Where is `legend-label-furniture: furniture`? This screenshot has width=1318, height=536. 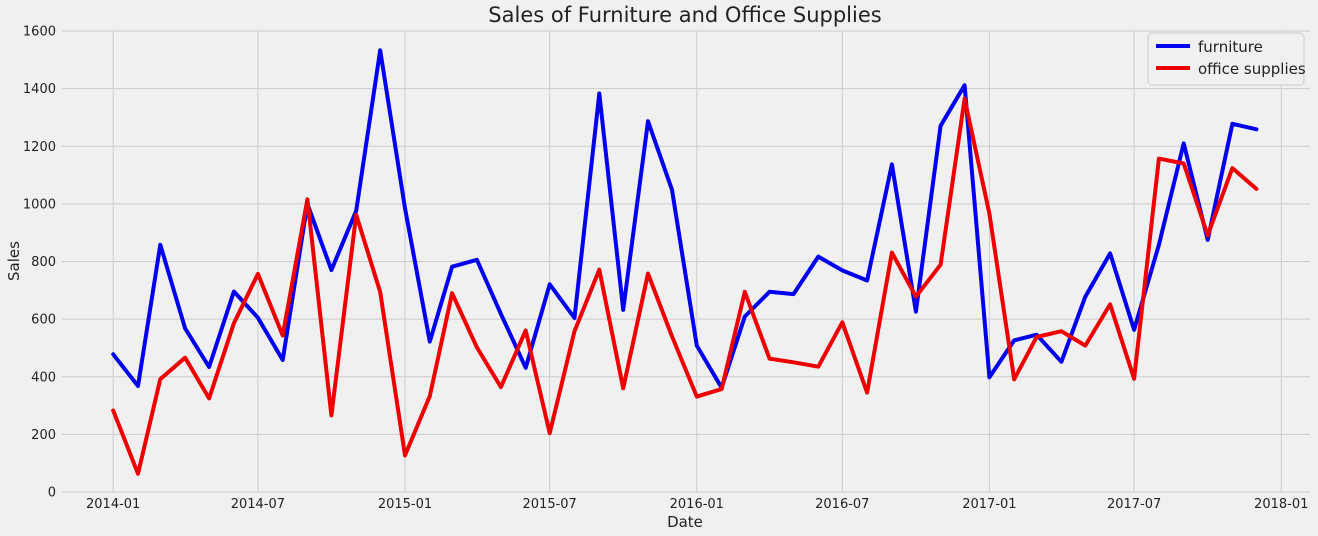
legend-label-furniture: furniture is located at coordinates (1230, 47).